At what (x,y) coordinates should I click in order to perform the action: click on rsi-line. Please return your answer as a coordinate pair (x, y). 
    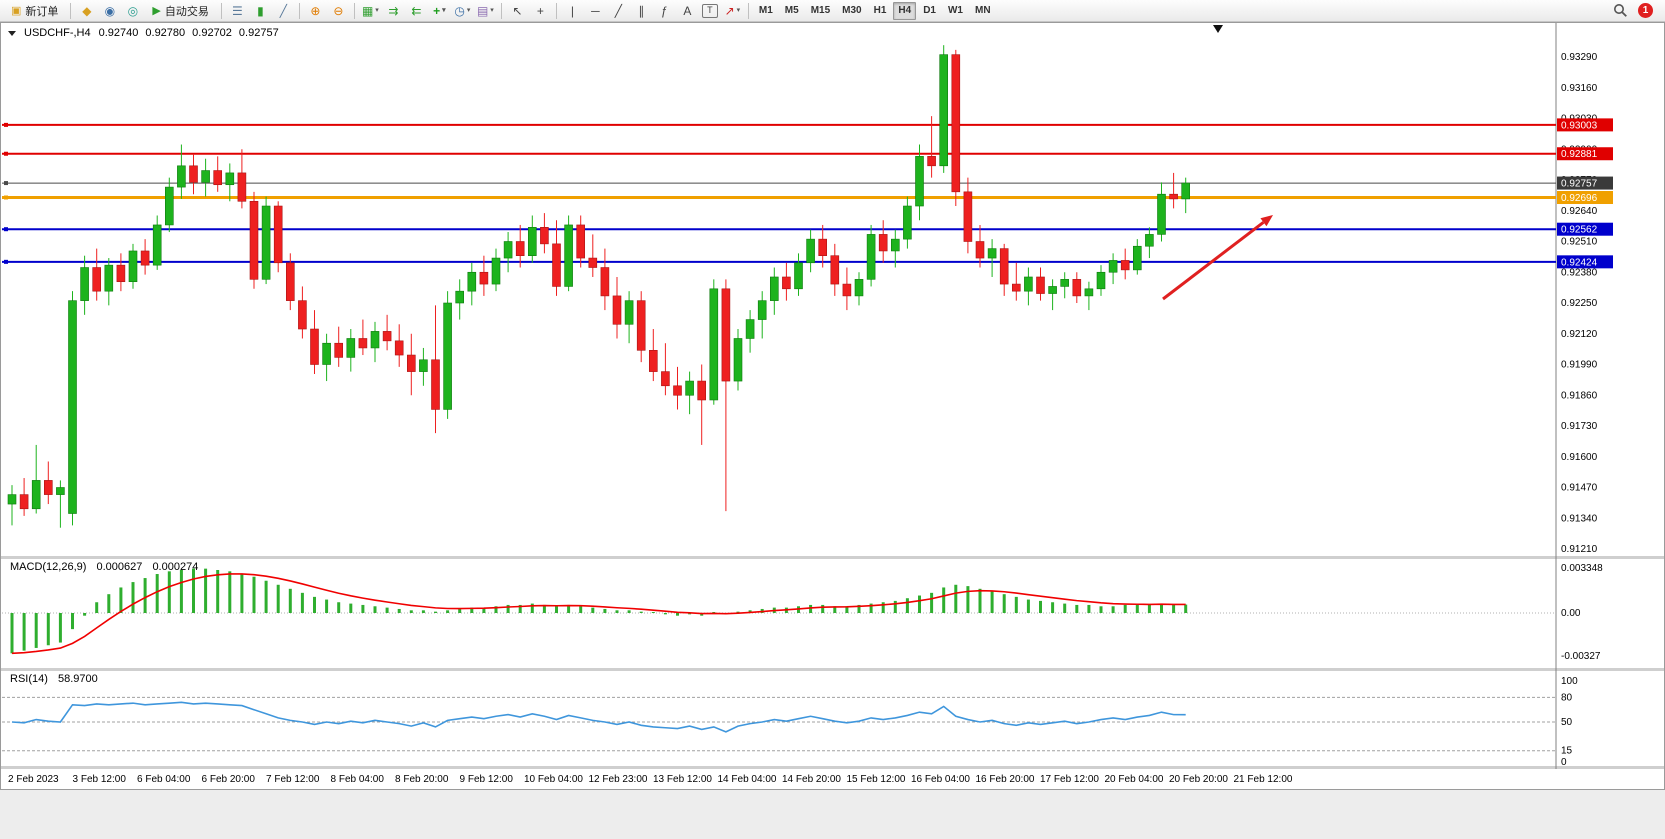
    Looking at the image, I should click on (598, 717).